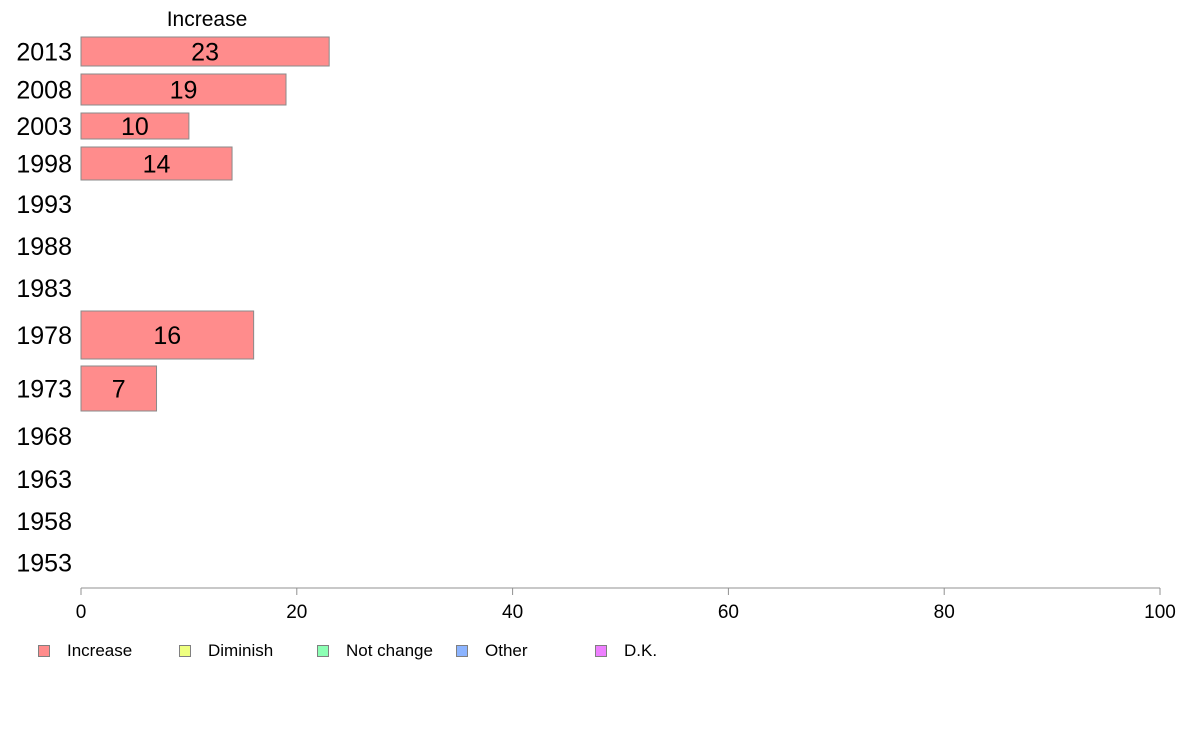  Describe the element at coordinates (81, 612) in the screenshot. I see `x-tick-label: 0` at that location.